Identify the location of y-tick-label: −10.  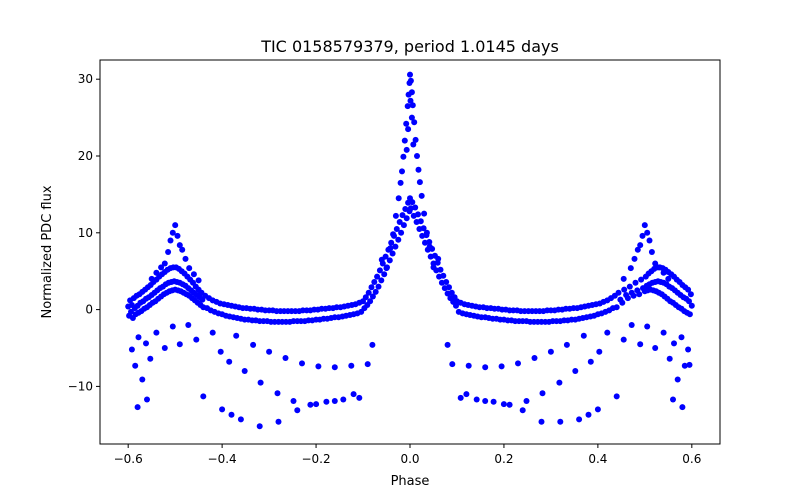
(80, 386).